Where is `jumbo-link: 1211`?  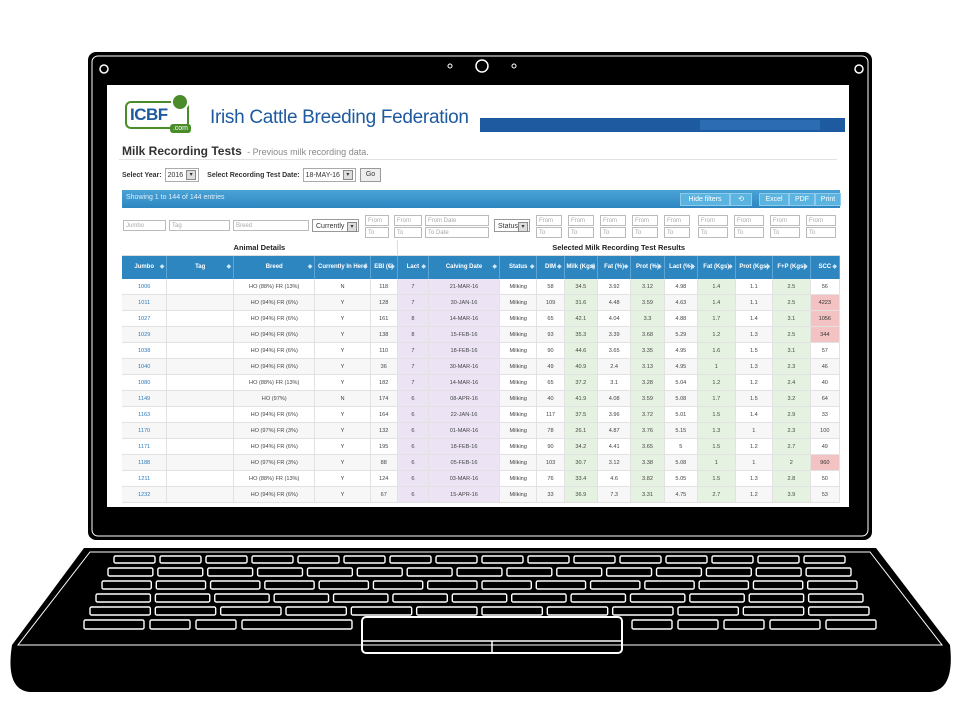 jumbo-link: 1211 is located at coordinates (145, 478).